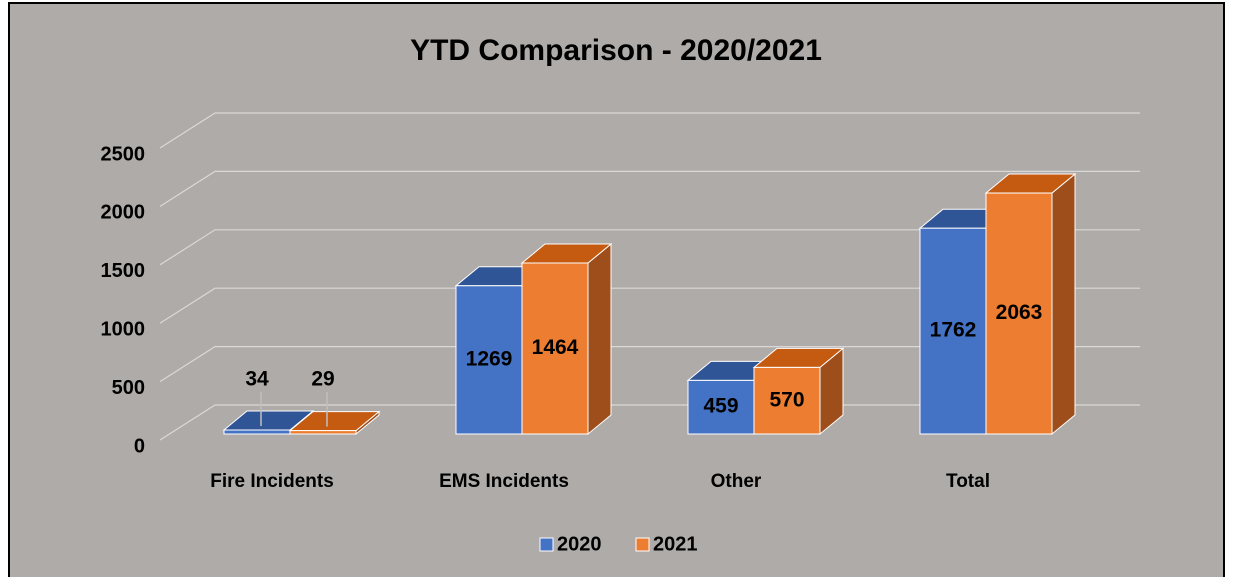 This screenshot has height=577, width=1233. Describe the element at coordinates (675, 544) in the screenshot. I see `legend-label: 2021` at that location.